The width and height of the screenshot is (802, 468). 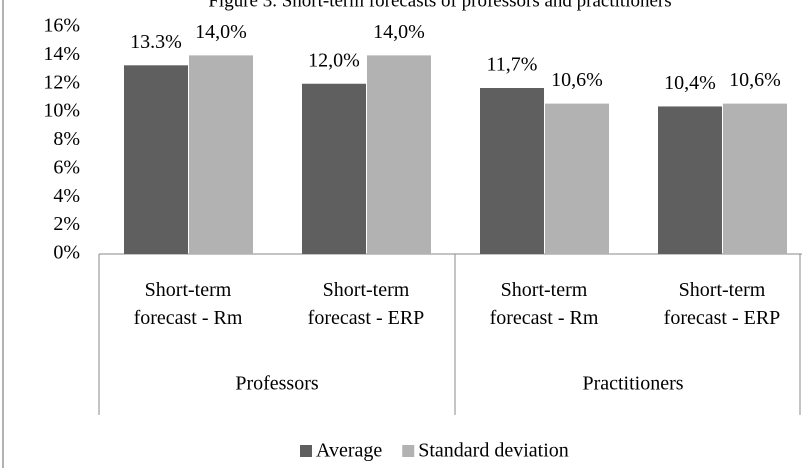 What do you see at coordinates (493, 451) in the screenshot?
I see `legend-label: Standard deviation` at bounding box center [493, 451].